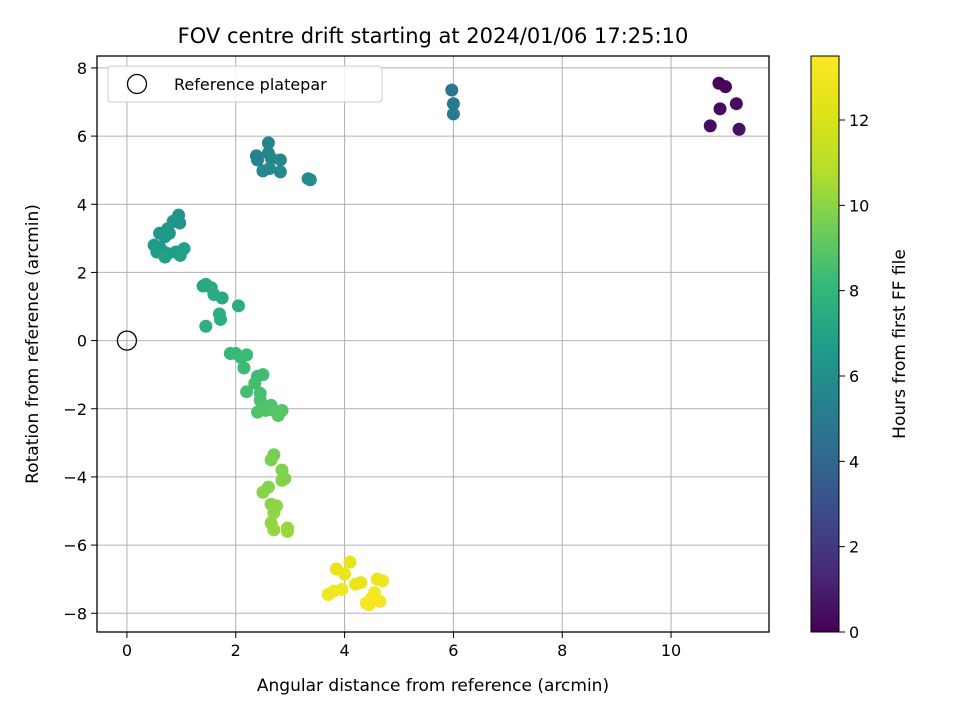 This screenshot has width=960, height=720. Describe the element at coordinates (137, 84) in the screenshot. I see `legend-marker-reference` at that location.